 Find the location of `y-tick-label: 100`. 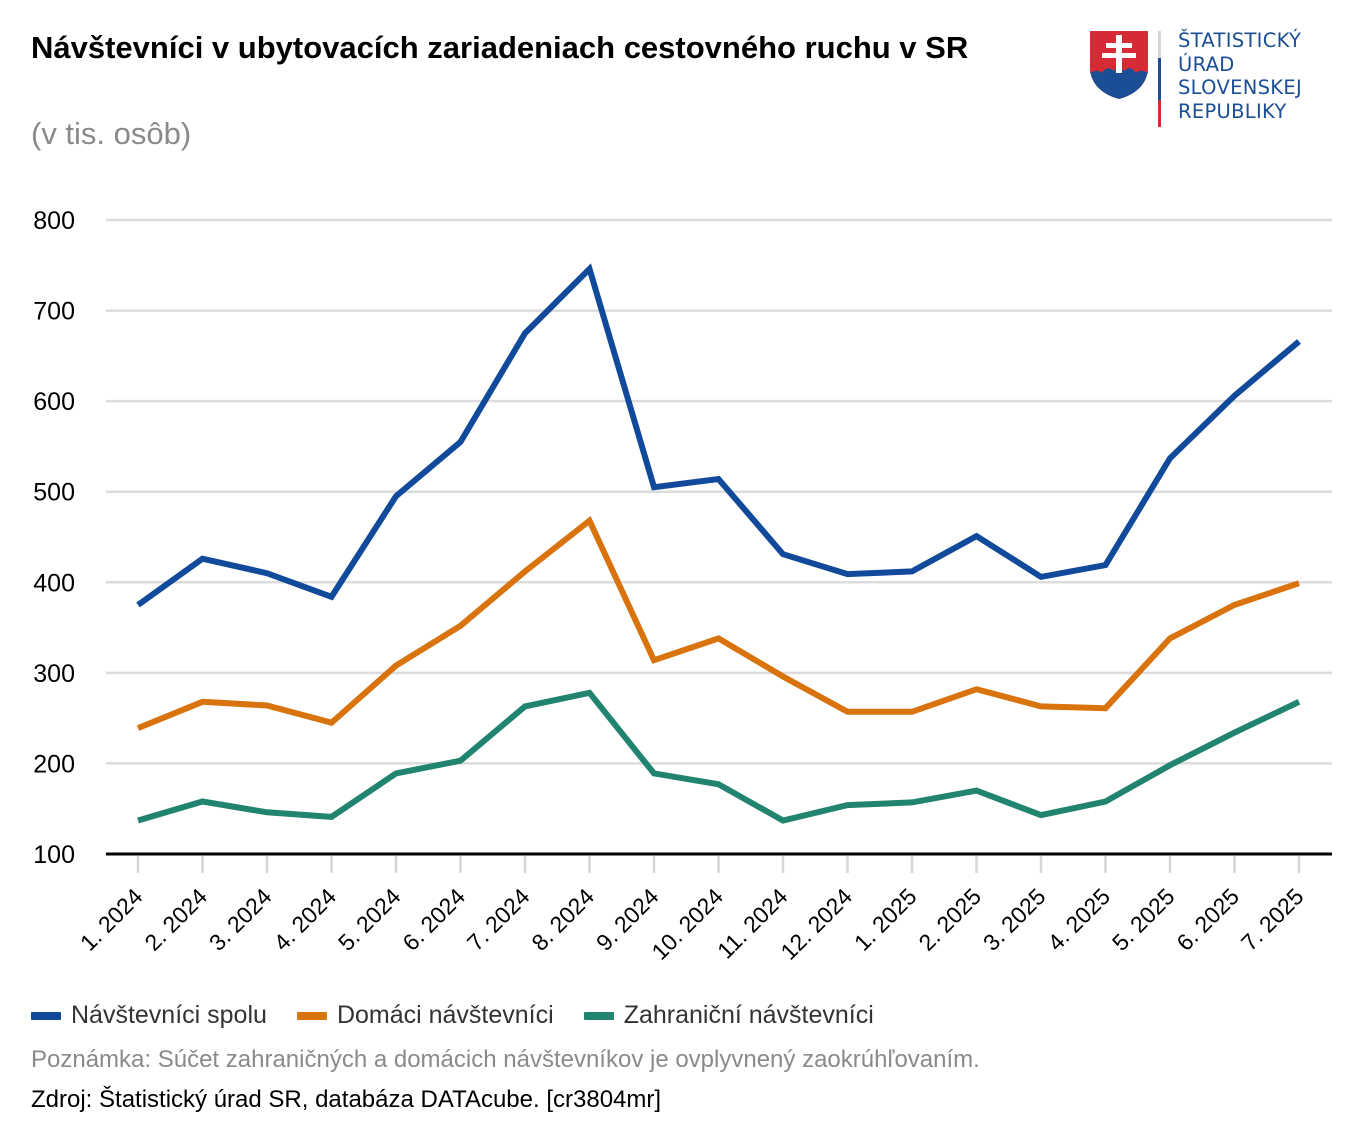

y-tick-label: 100 is located at coordinates (54, 855).